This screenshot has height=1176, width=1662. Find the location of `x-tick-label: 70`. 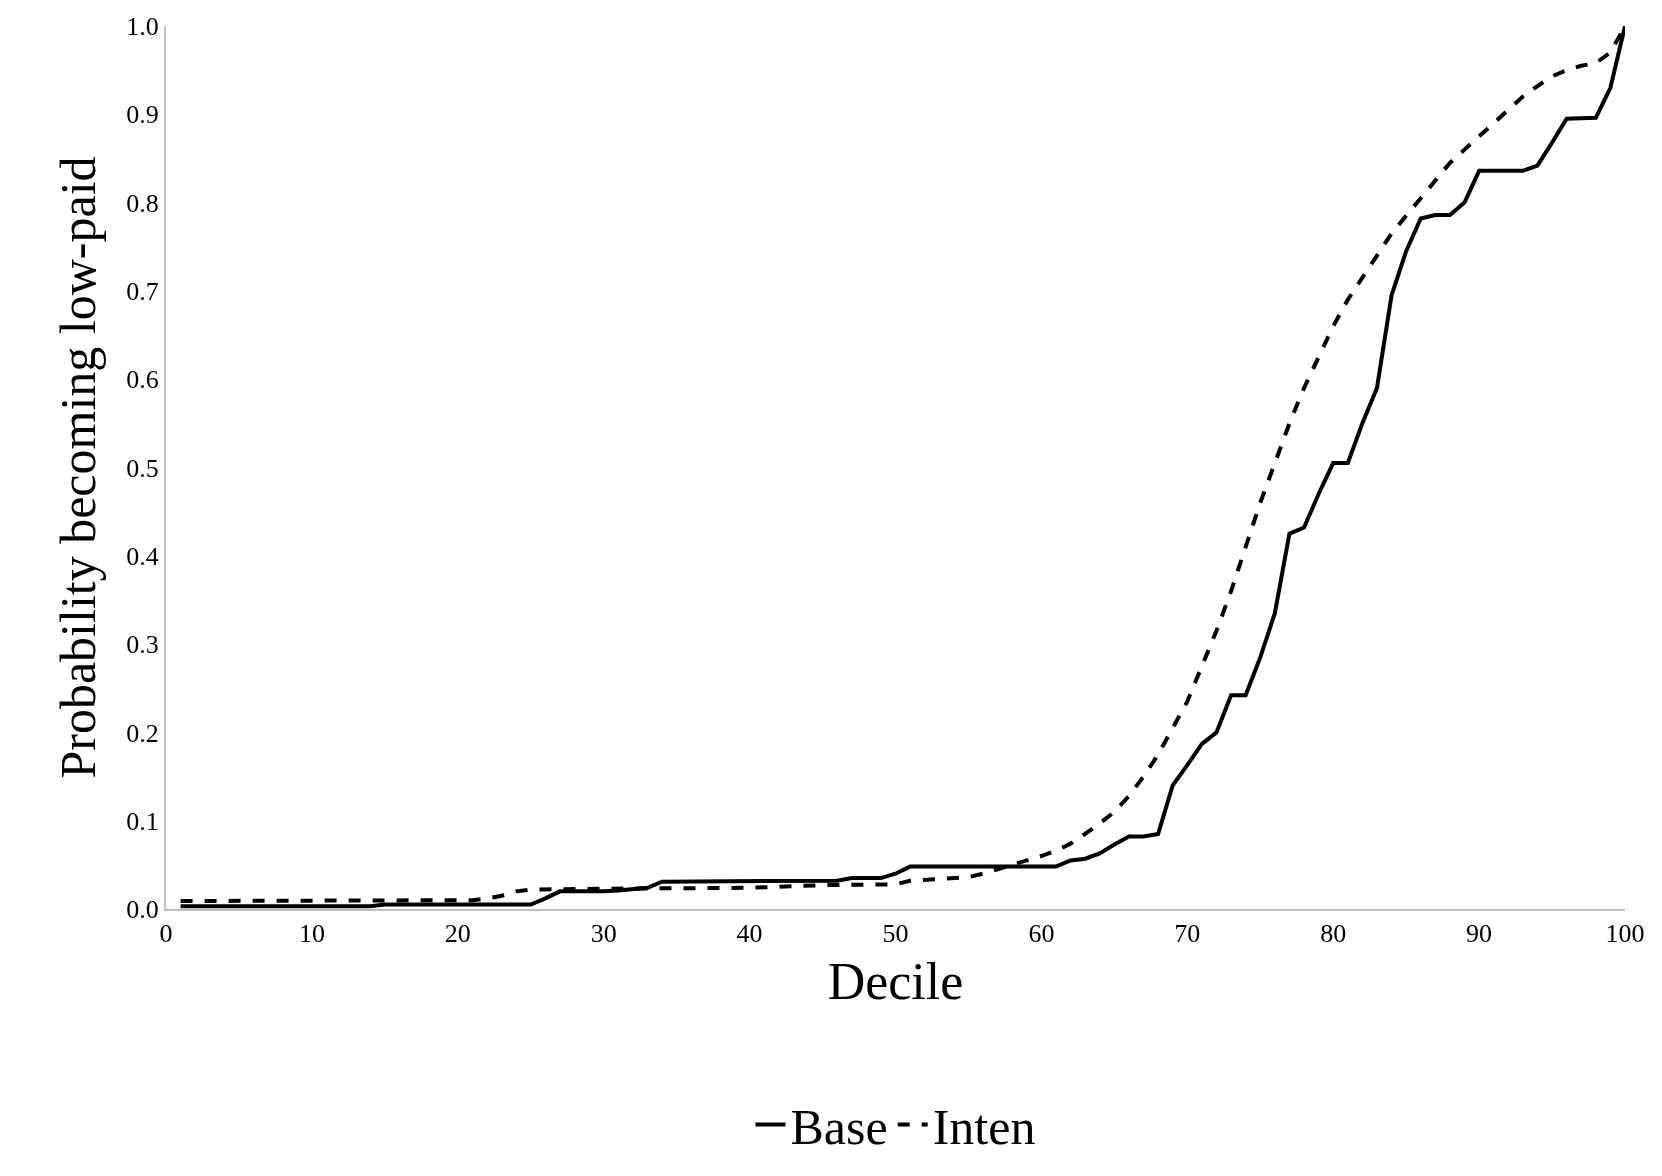

x-tick-label: 70 is located at coordinates (1187, 934).